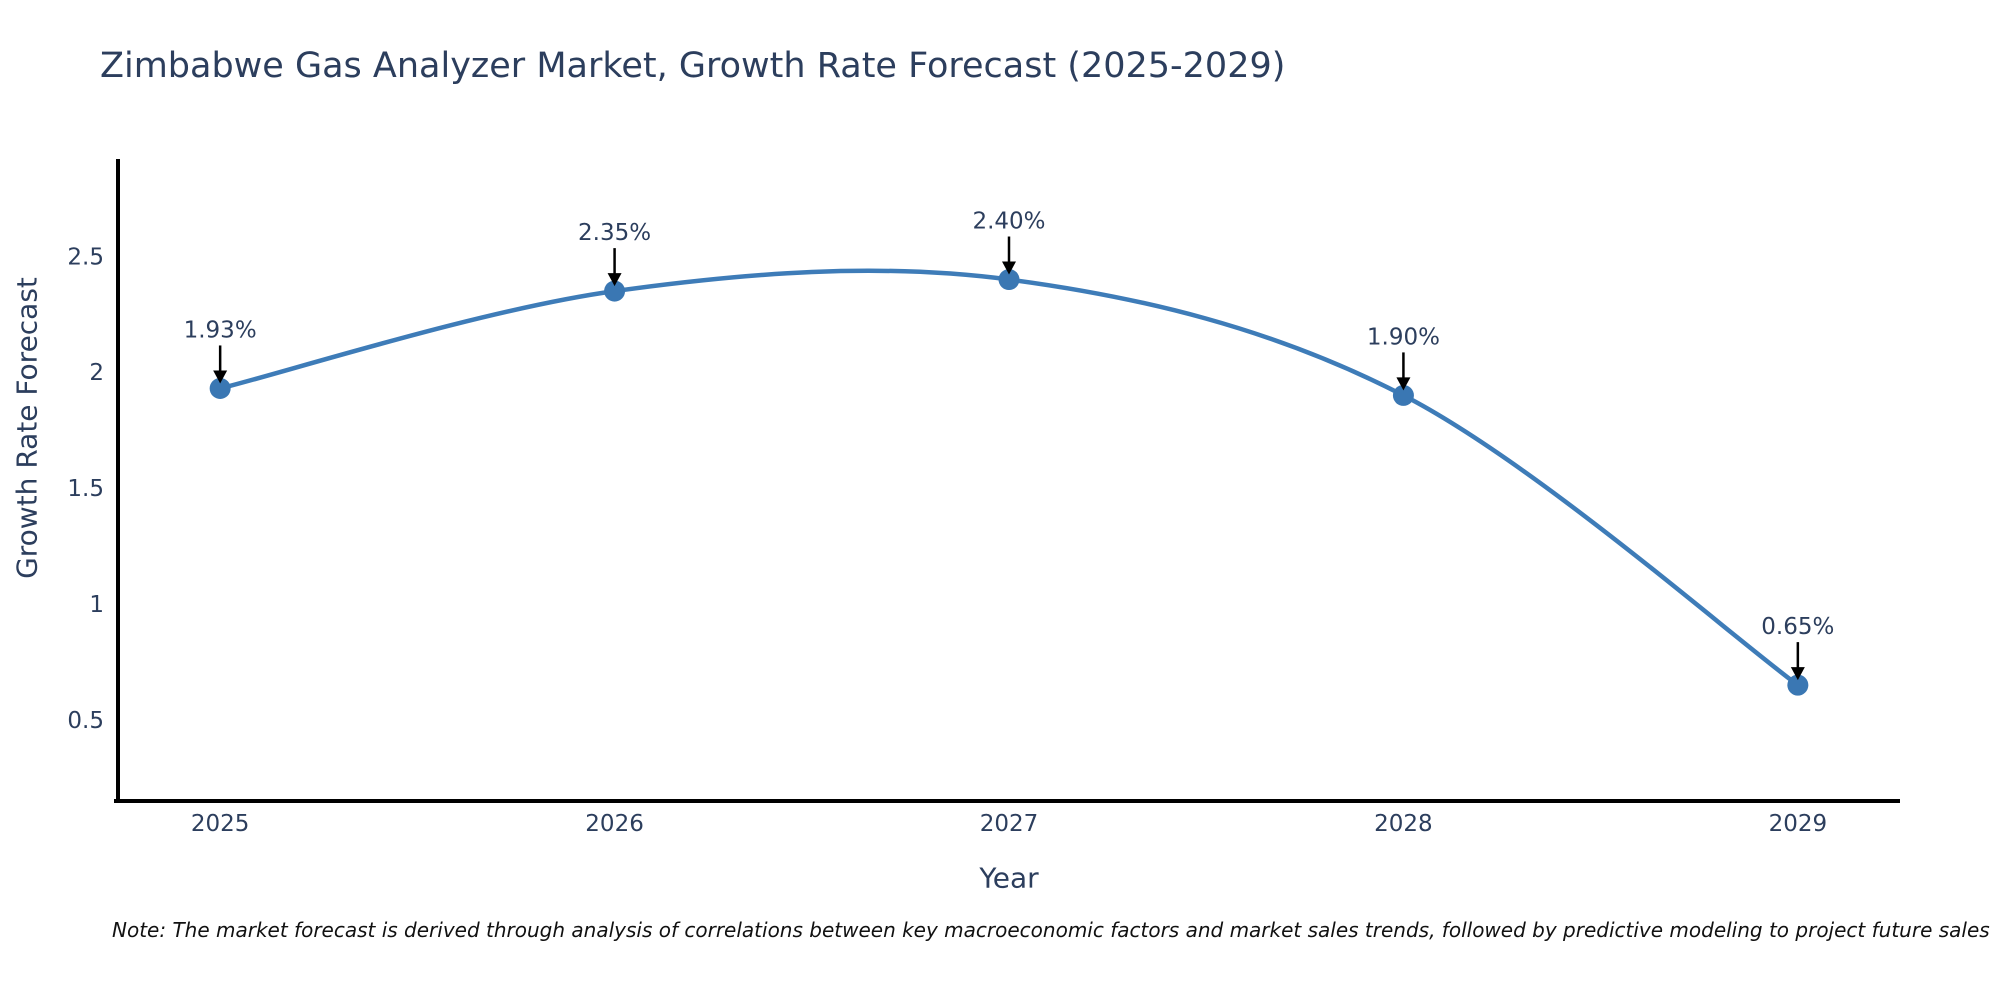 This screenshot has height=1000, width=2000. What do you see at coordinates (220, 824) in the screenshot?
I see `x-tick-label: 2025` at bounding box center [220, 824].